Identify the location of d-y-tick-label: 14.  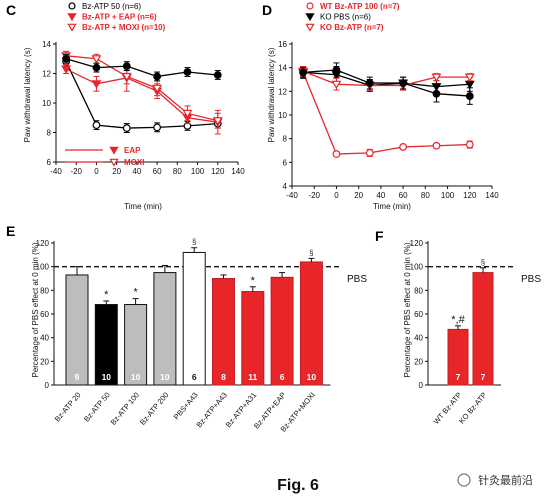
(282, 68).